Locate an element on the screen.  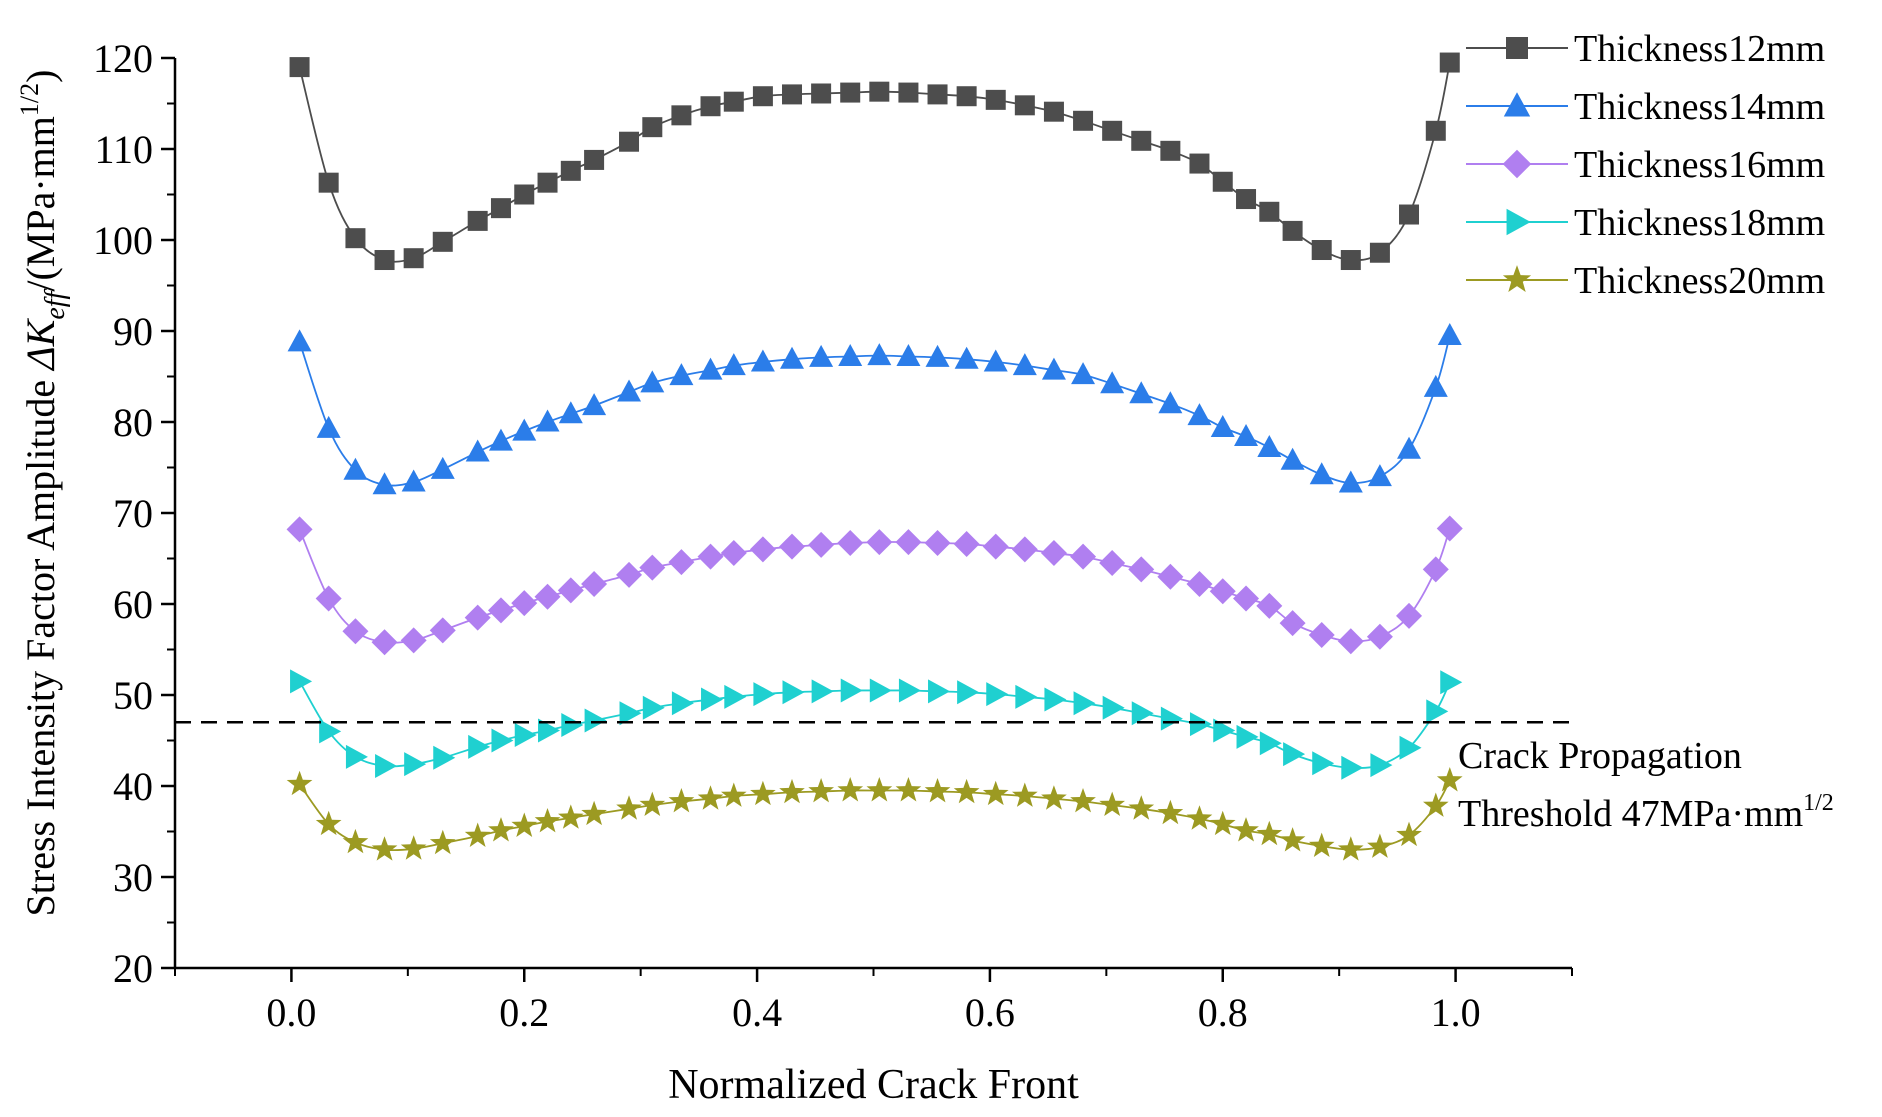
legend-label: Thickness16mm is located at coordinates (1699, 165).